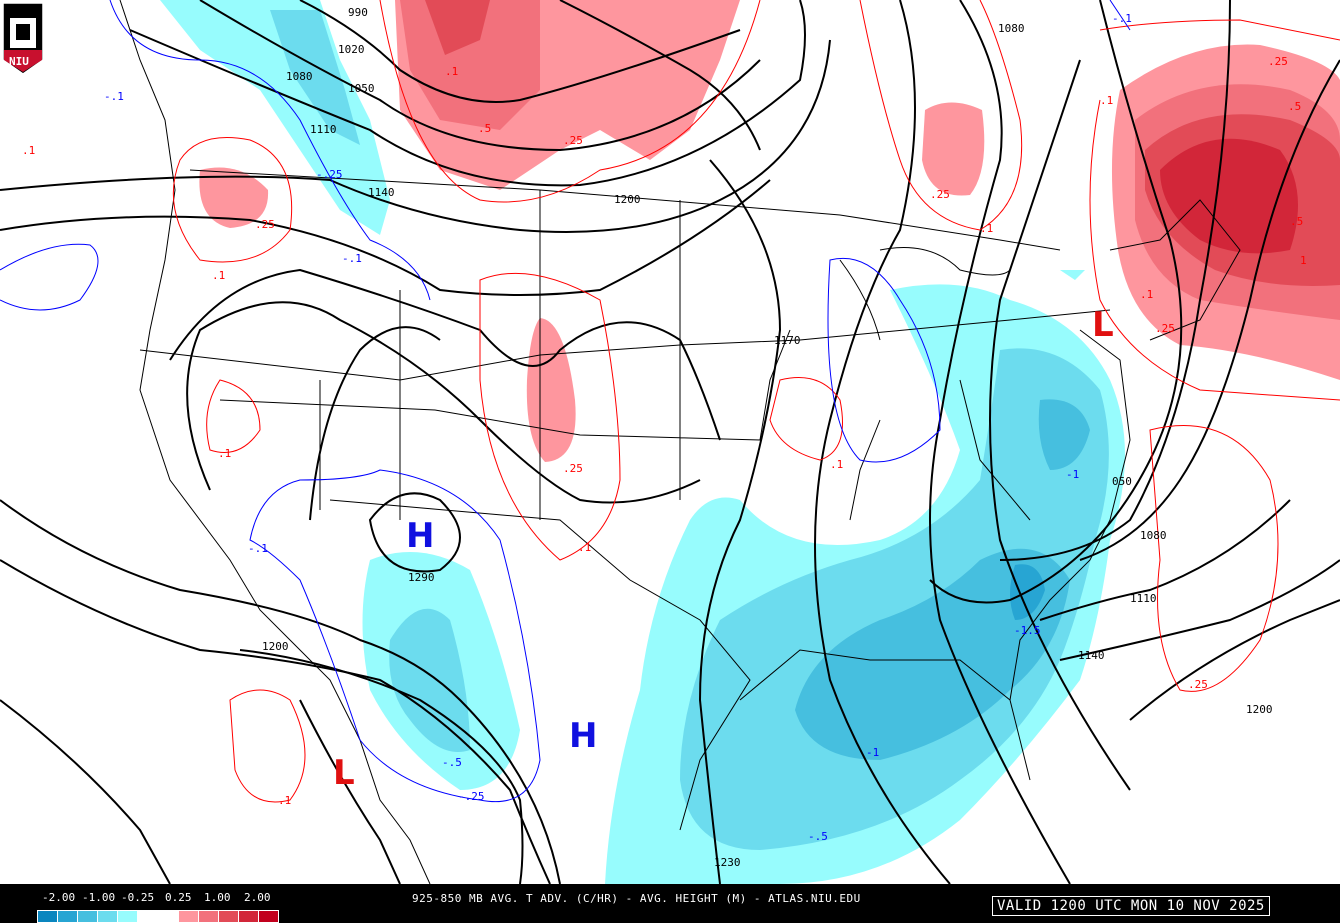  Describe the element at coordinates (1122, 481) in the screenshot. I see `height-label: 050` at that location.